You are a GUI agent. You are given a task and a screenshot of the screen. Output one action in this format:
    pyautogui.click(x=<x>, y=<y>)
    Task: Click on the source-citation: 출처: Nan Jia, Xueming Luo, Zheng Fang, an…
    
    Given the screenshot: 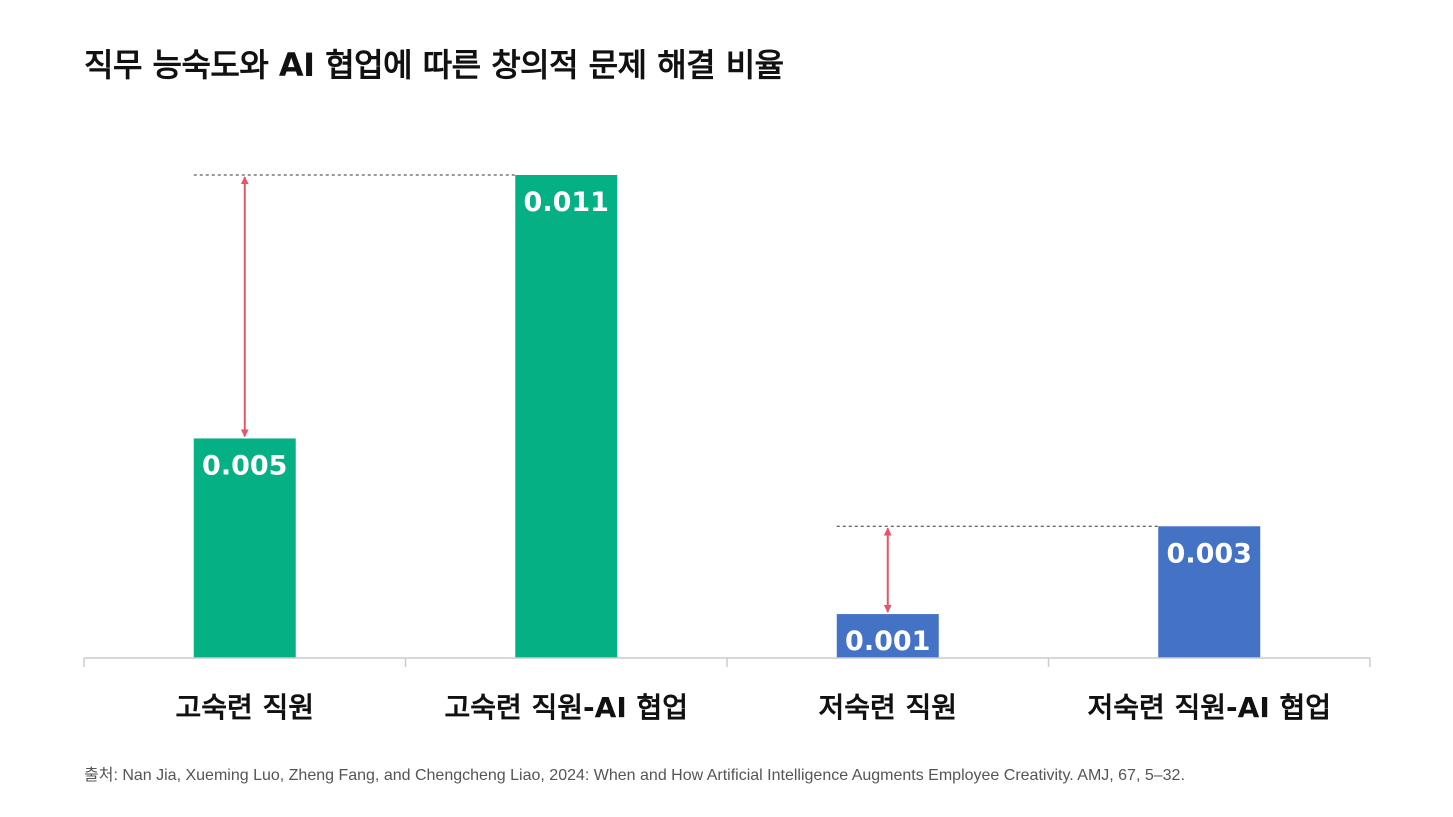 What is the action you would take?
    pyautogui.click(x=634, y=775)
    